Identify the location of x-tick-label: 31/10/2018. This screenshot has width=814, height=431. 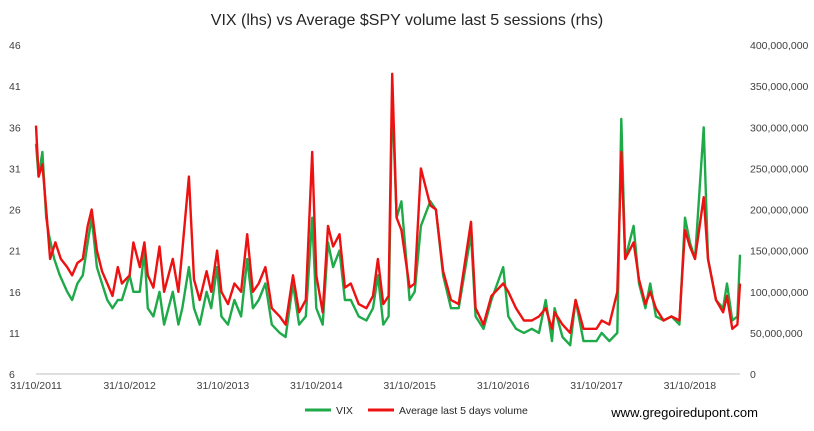
(690, 386).